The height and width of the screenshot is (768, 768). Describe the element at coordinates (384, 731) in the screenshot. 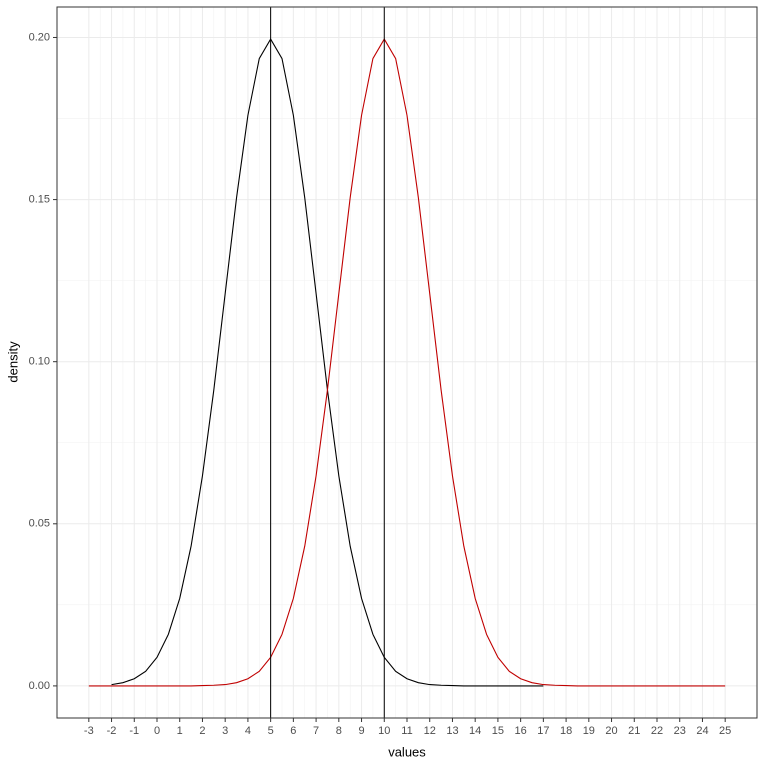

I see `x-tick-label: 10` at that location.